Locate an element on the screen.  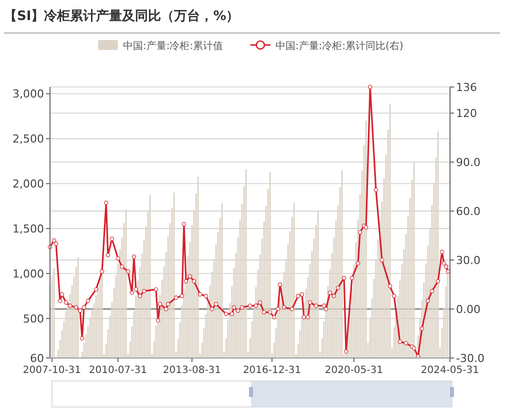
x-tick-label: 2020-05-31 is located at coordinates (354, 370).